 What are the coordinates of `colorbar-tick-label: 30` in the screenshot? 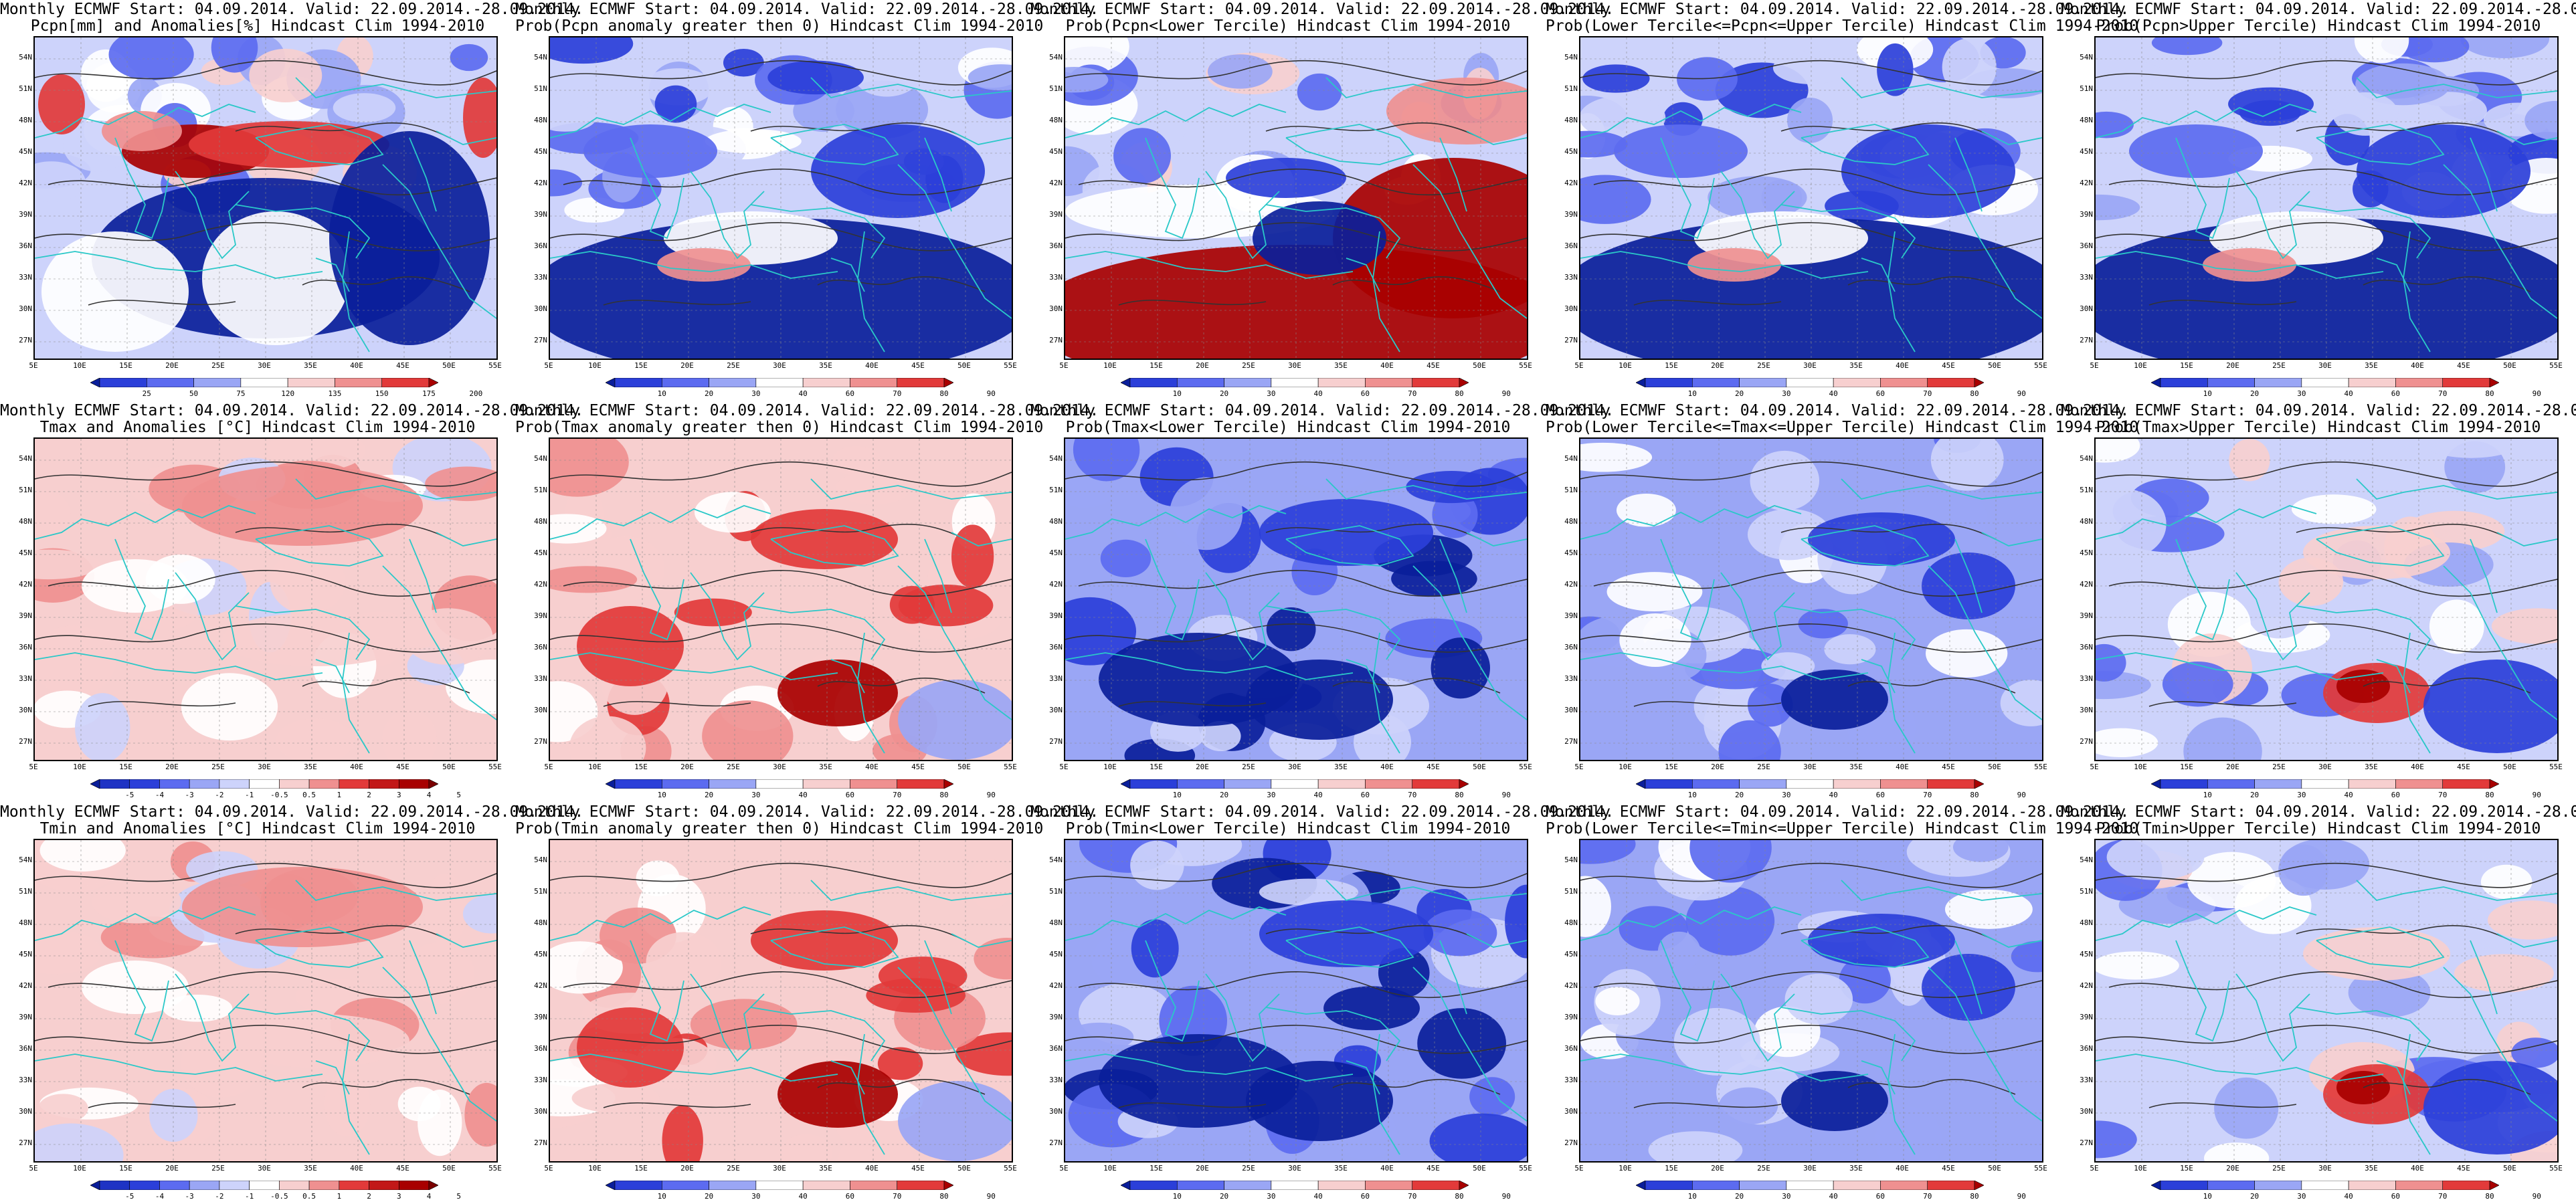 It's located at (1271, 393).